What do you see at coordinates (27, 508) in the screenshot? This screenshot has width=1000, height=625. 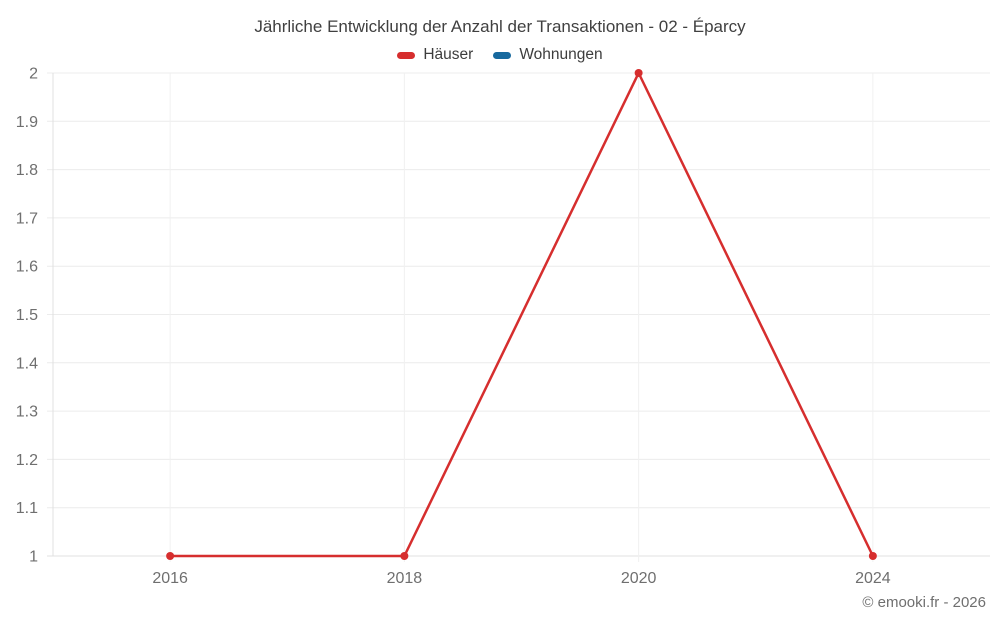 I see `y-tick-label: 1.1` at bounding box center [27, 508].